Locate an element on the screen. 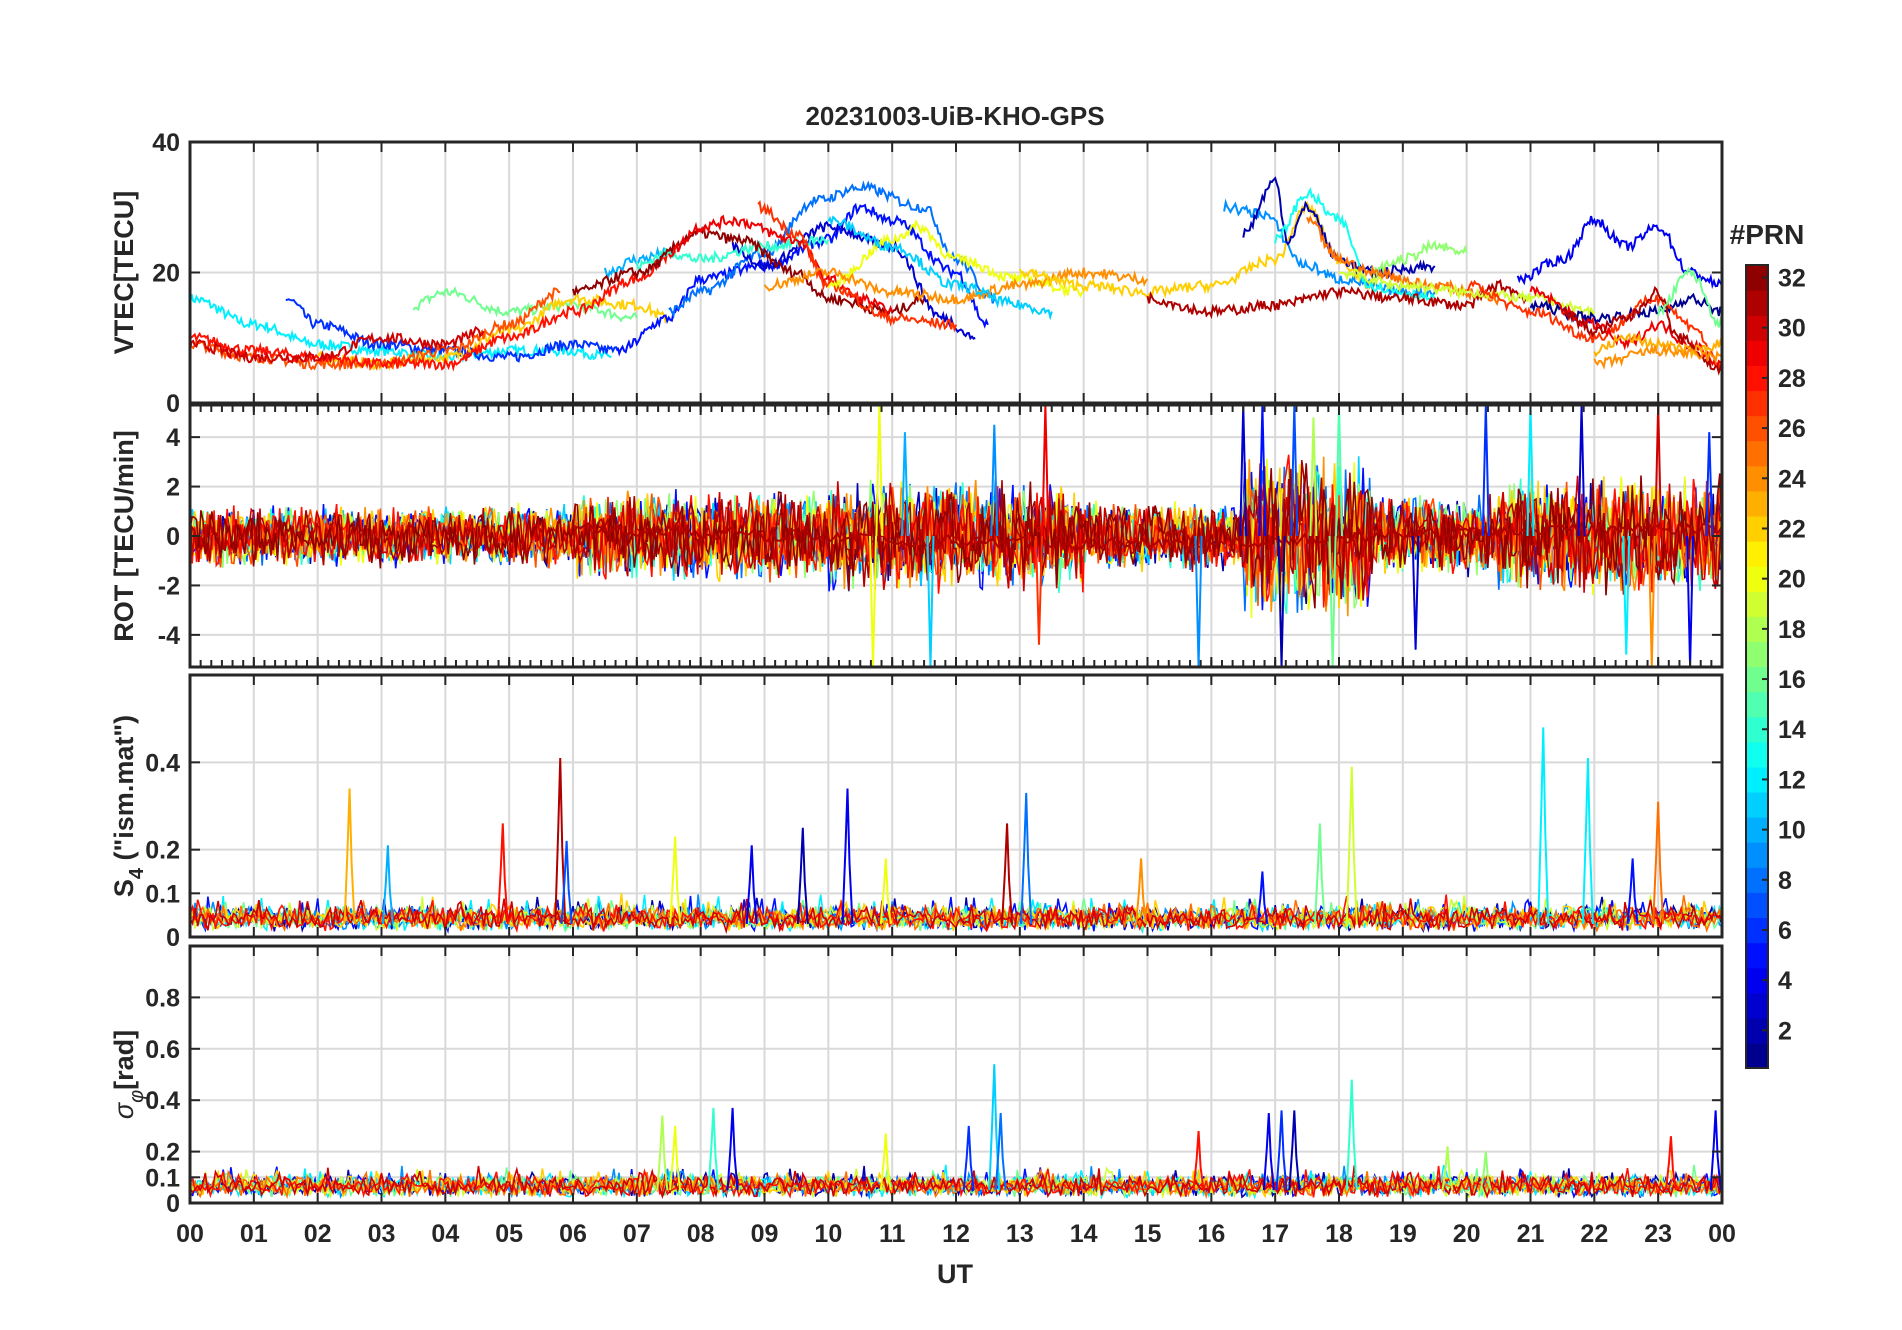 The image size is (1902, 1330). colorbar-tick-label: 18 is located at coordinates (1792, 630).